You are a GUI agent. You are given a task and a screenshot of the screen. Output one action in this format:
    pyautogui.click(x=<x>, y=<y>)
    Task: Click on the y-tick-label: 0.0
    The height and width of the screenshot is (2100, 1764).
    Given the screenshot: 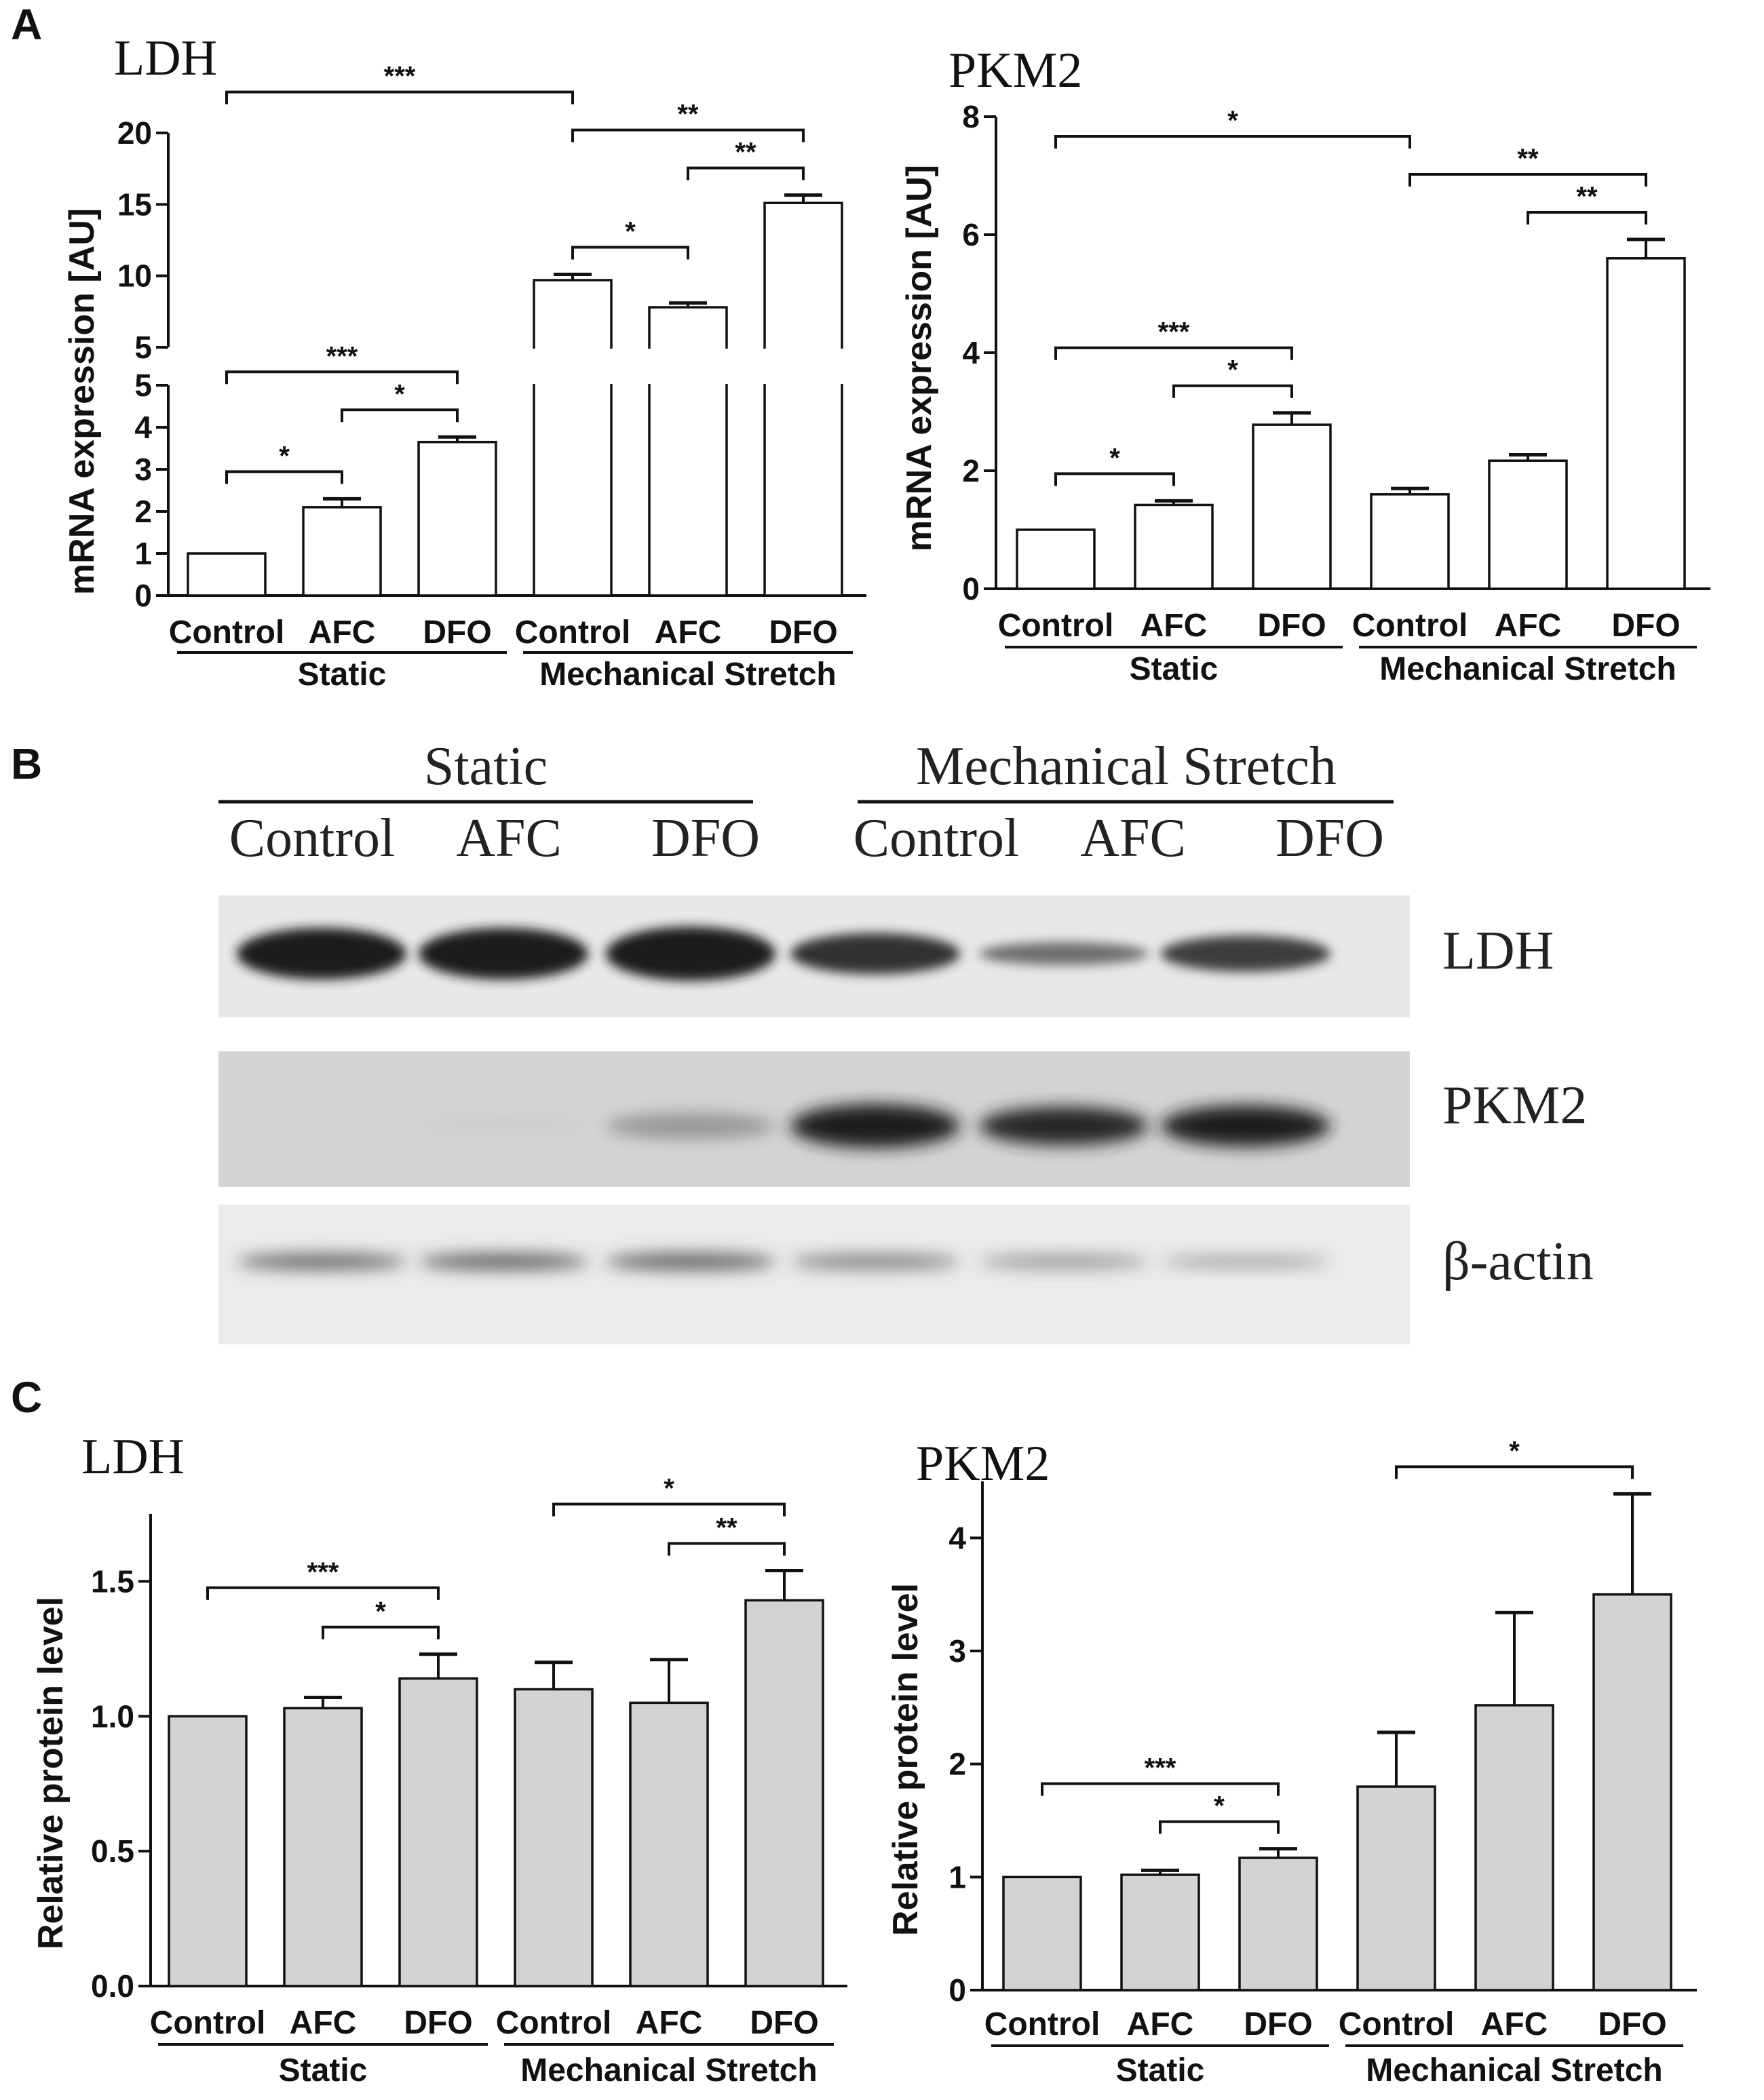 What is the action you would take?
    pyautogui.click(x=112, y=1986)
    